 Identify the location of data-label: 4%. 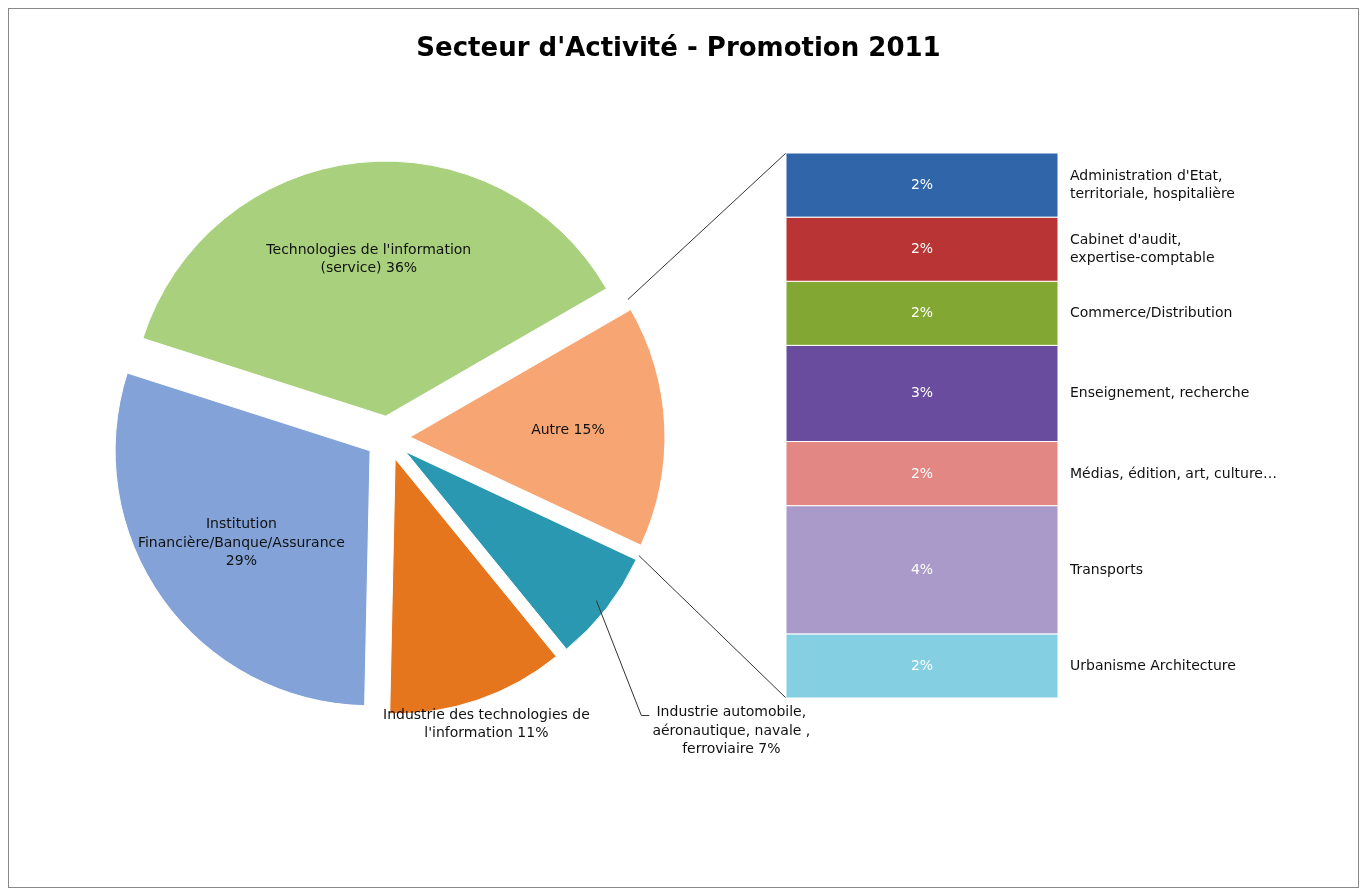
(922, 568).